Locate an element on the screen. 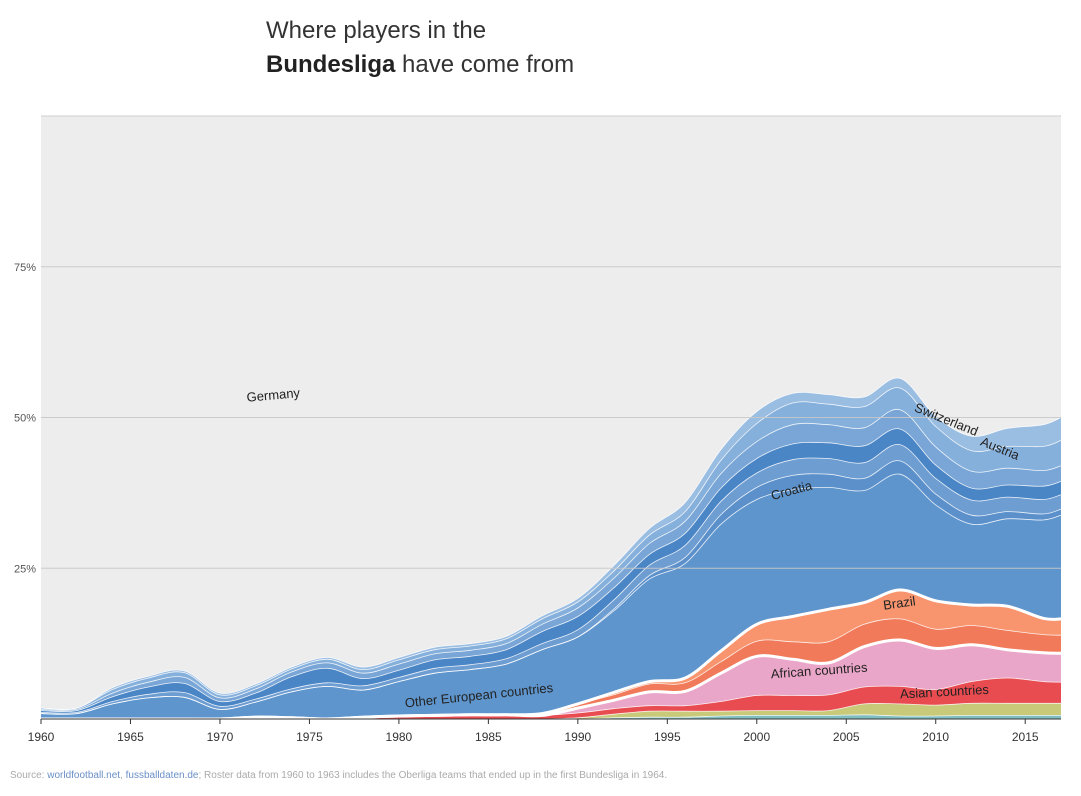 Image resolution: width=1081 pixels, height=796 pixels. x-tick-label: 2010 is located at coordinates (935, 737).